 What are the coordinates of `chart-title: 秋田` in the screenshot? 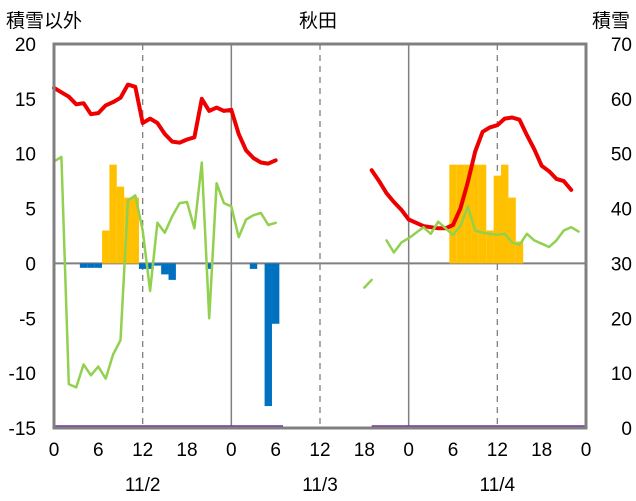 It's located at (318, 21).